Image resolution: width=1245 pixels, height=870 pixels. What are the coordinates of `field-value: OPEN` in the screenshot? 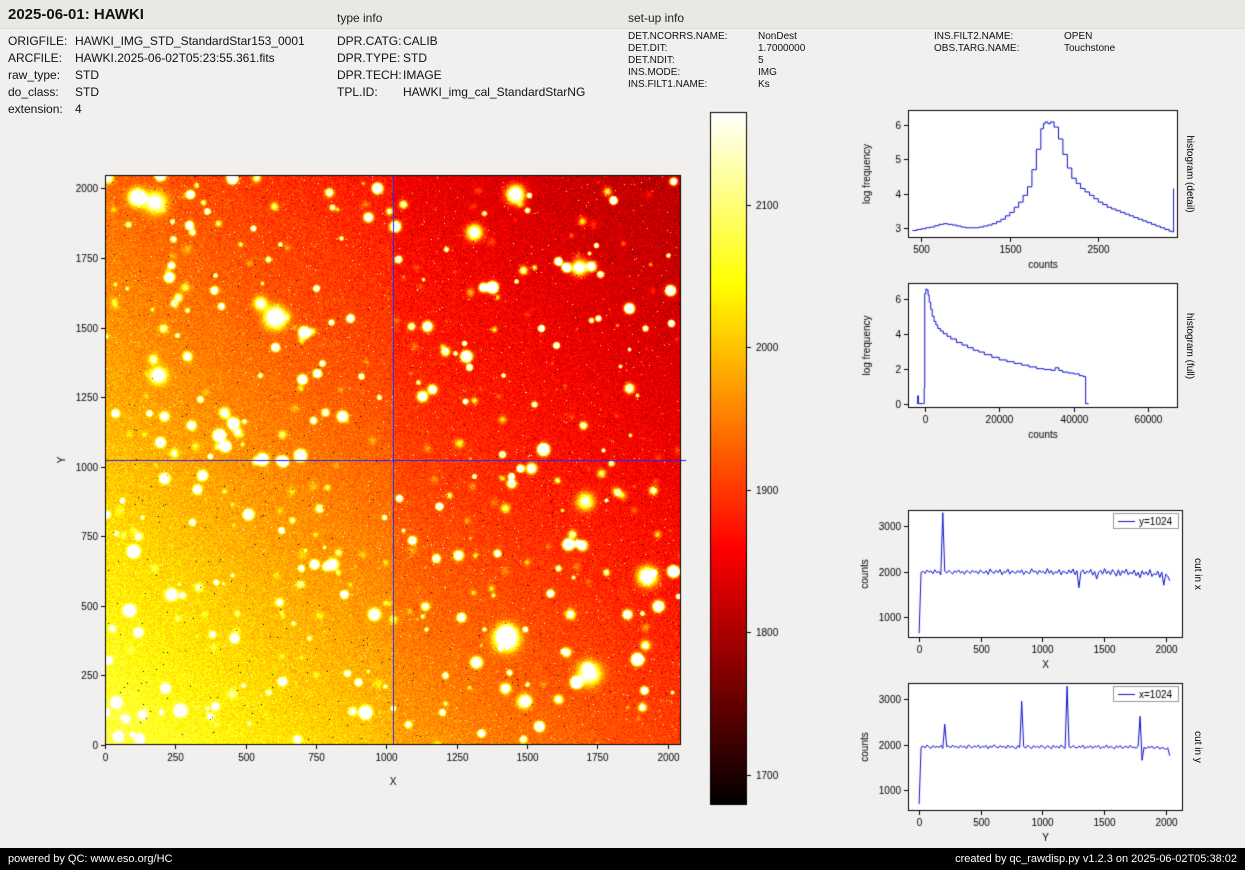 It's located at (1078, 36).